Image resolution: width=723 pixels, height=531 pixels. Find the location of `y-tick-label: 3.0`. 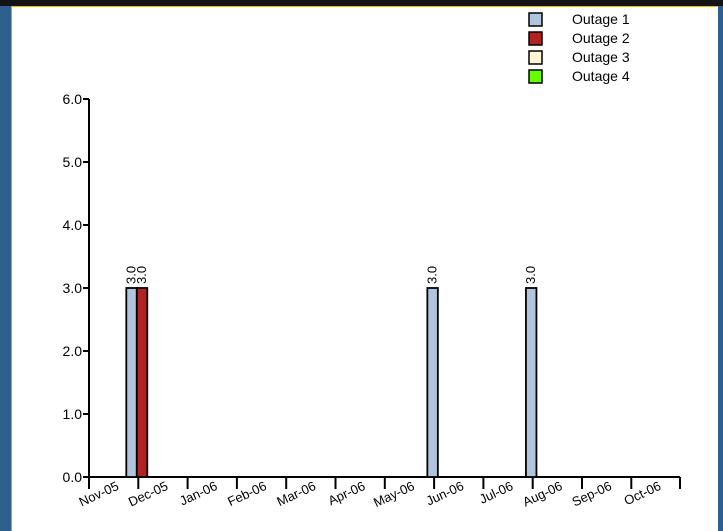

y-tick-label: 3.0 is located at coordinates (73, 288).